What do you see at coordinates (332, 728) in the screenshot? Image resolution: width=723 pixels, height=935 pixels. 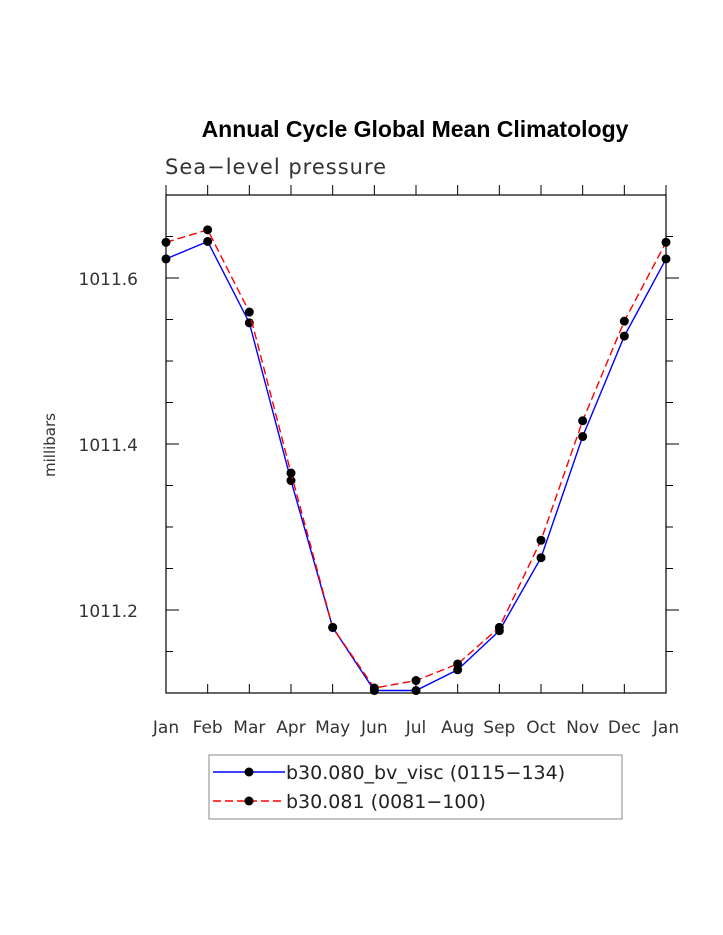 I see `x-tick-label: May` at bounding box center [332, 728].